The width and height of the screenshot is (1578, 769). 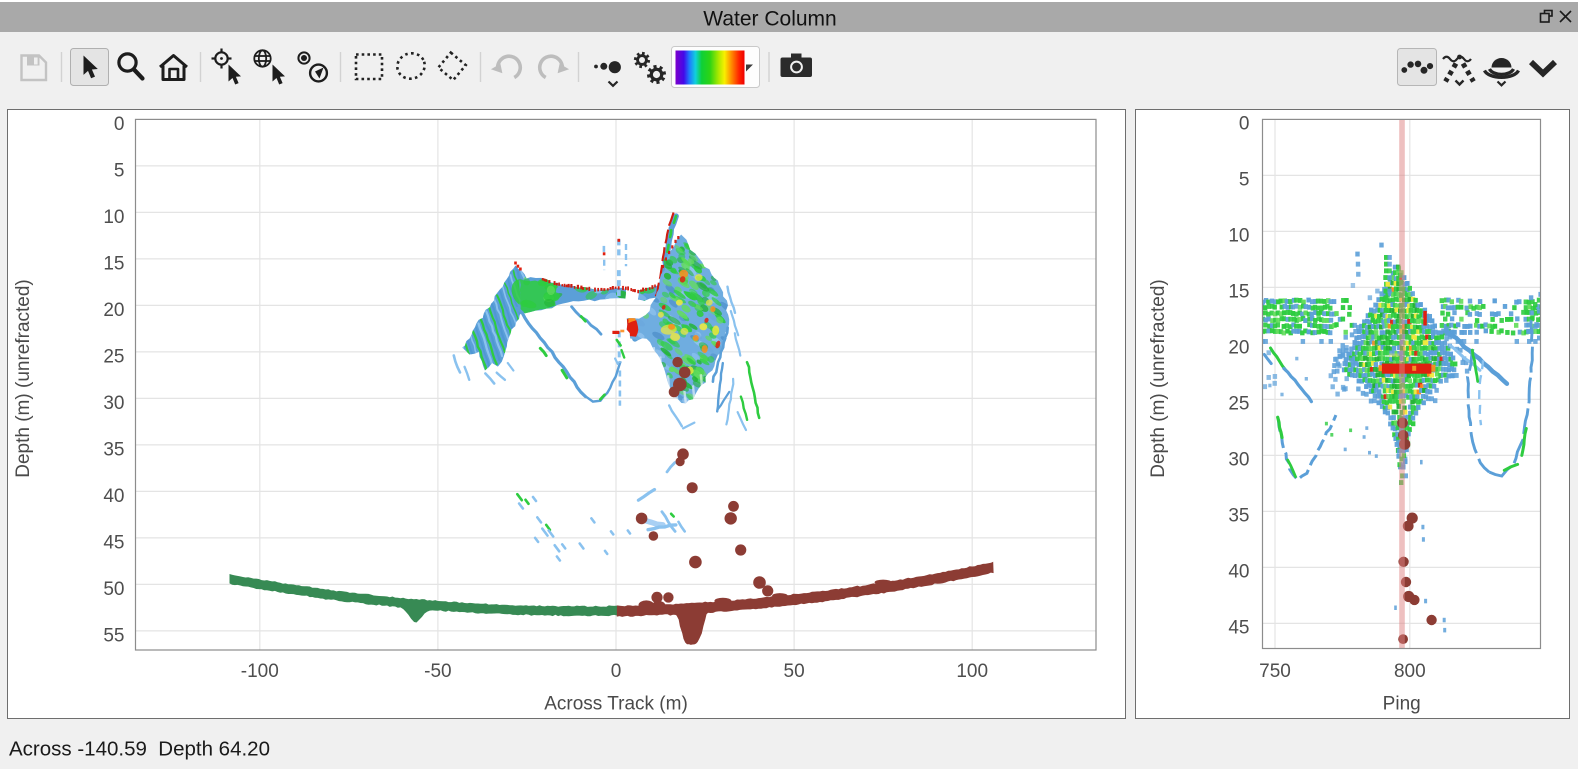 I want to click on svg-text: 100, so click(x=972, y=671).